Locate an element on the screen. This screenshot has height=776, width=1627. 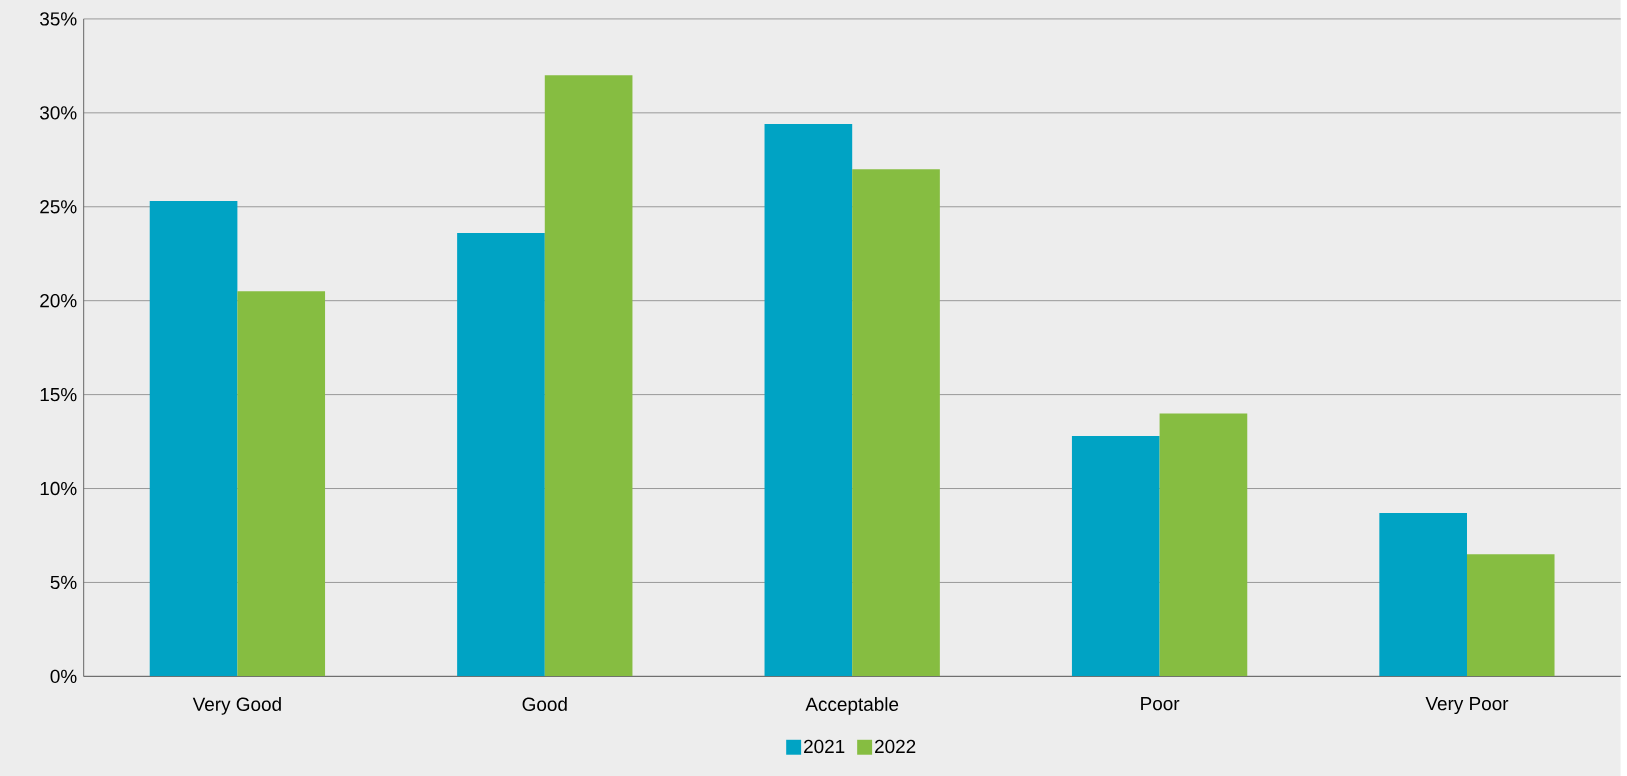
legend-label: 2021 is located at coordinates (824, 746).